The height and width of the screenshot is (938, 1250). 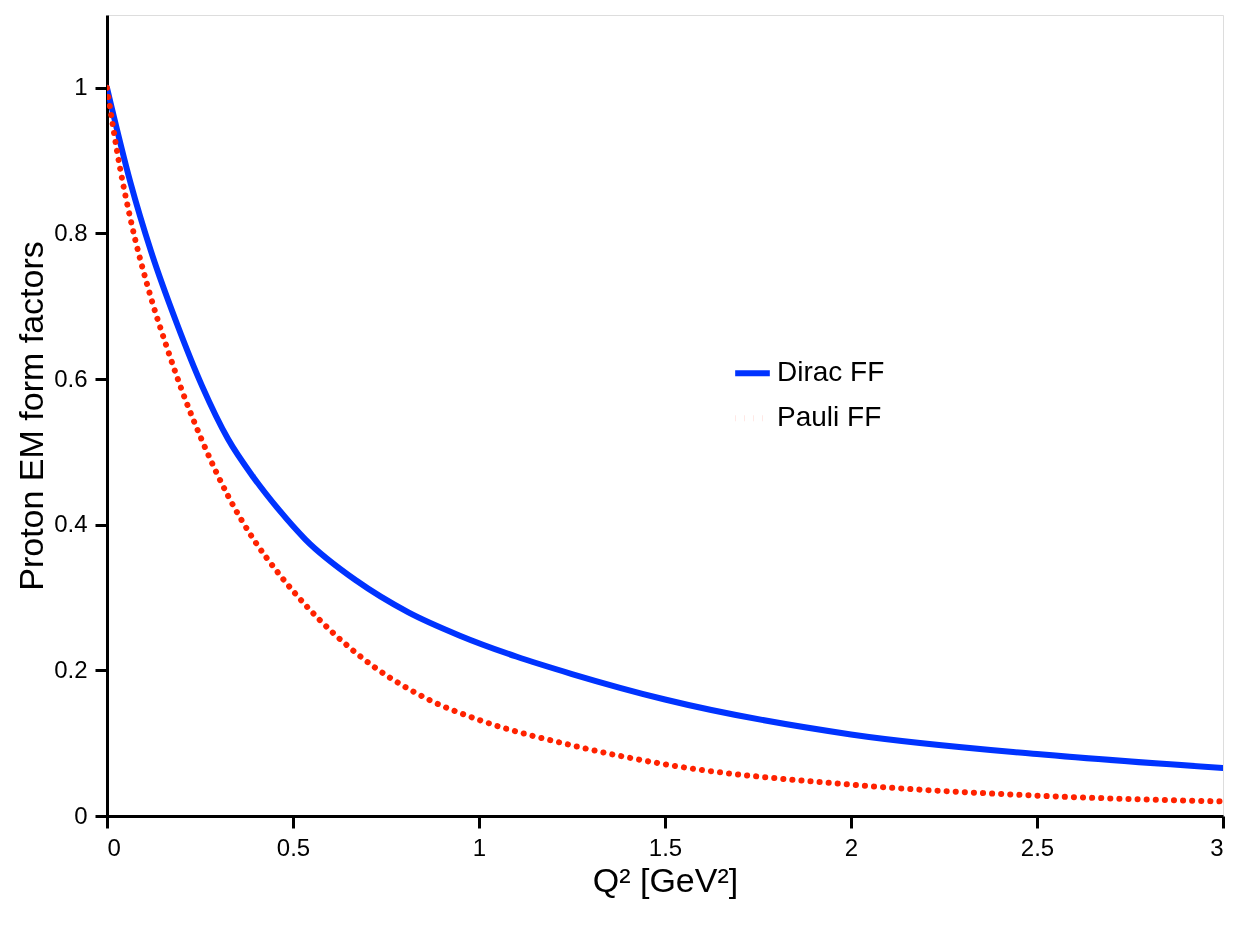 What do you see at coordinates (71, 378) in the screenshot?
I see `y-tick-label: 0.6` at bounding box center [71, 378].